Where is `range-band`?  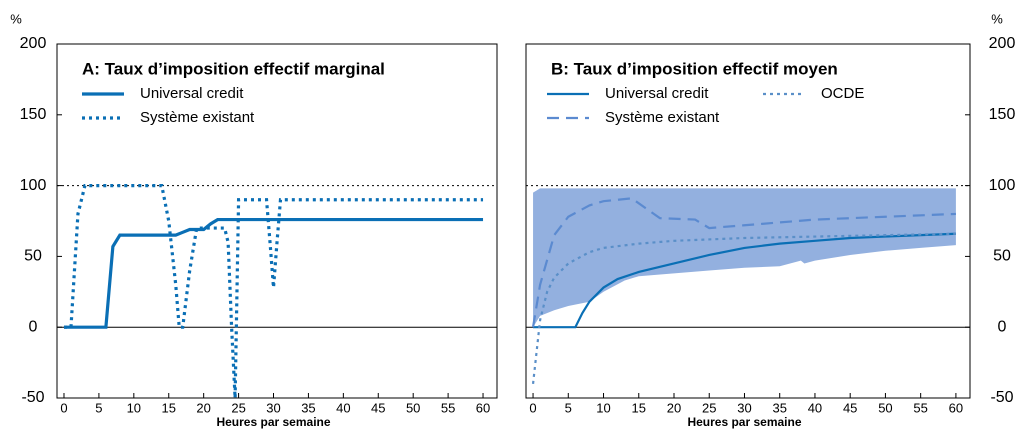
range-band is located at coordinates (744, 258).